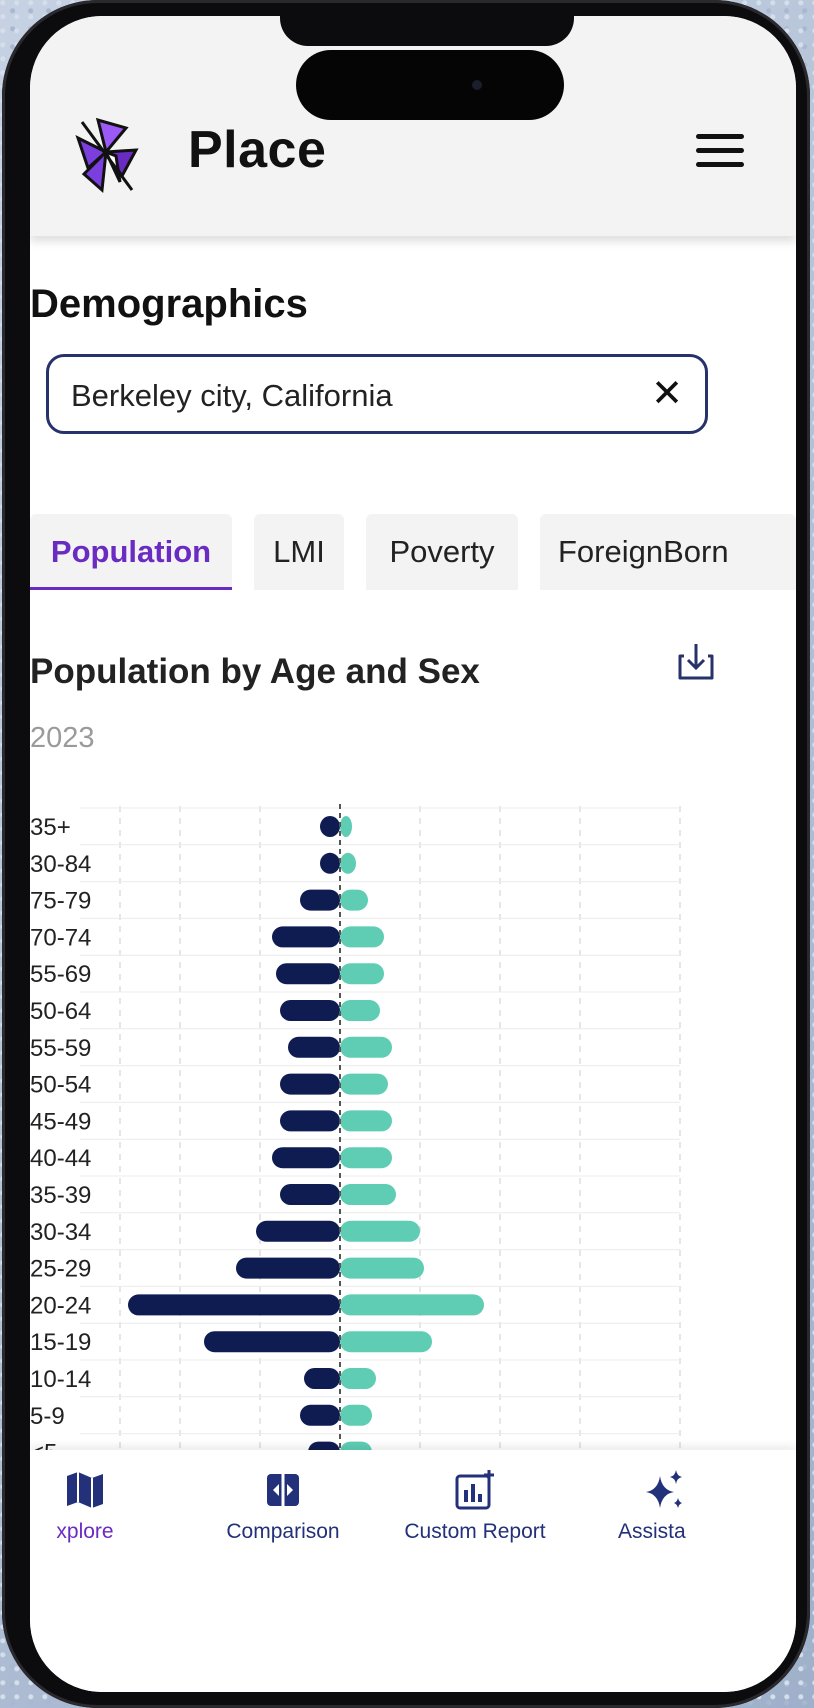 The width and height of the screenshot is (814, 1708). I want to click on age-label: 75-79, so click(60, 901).